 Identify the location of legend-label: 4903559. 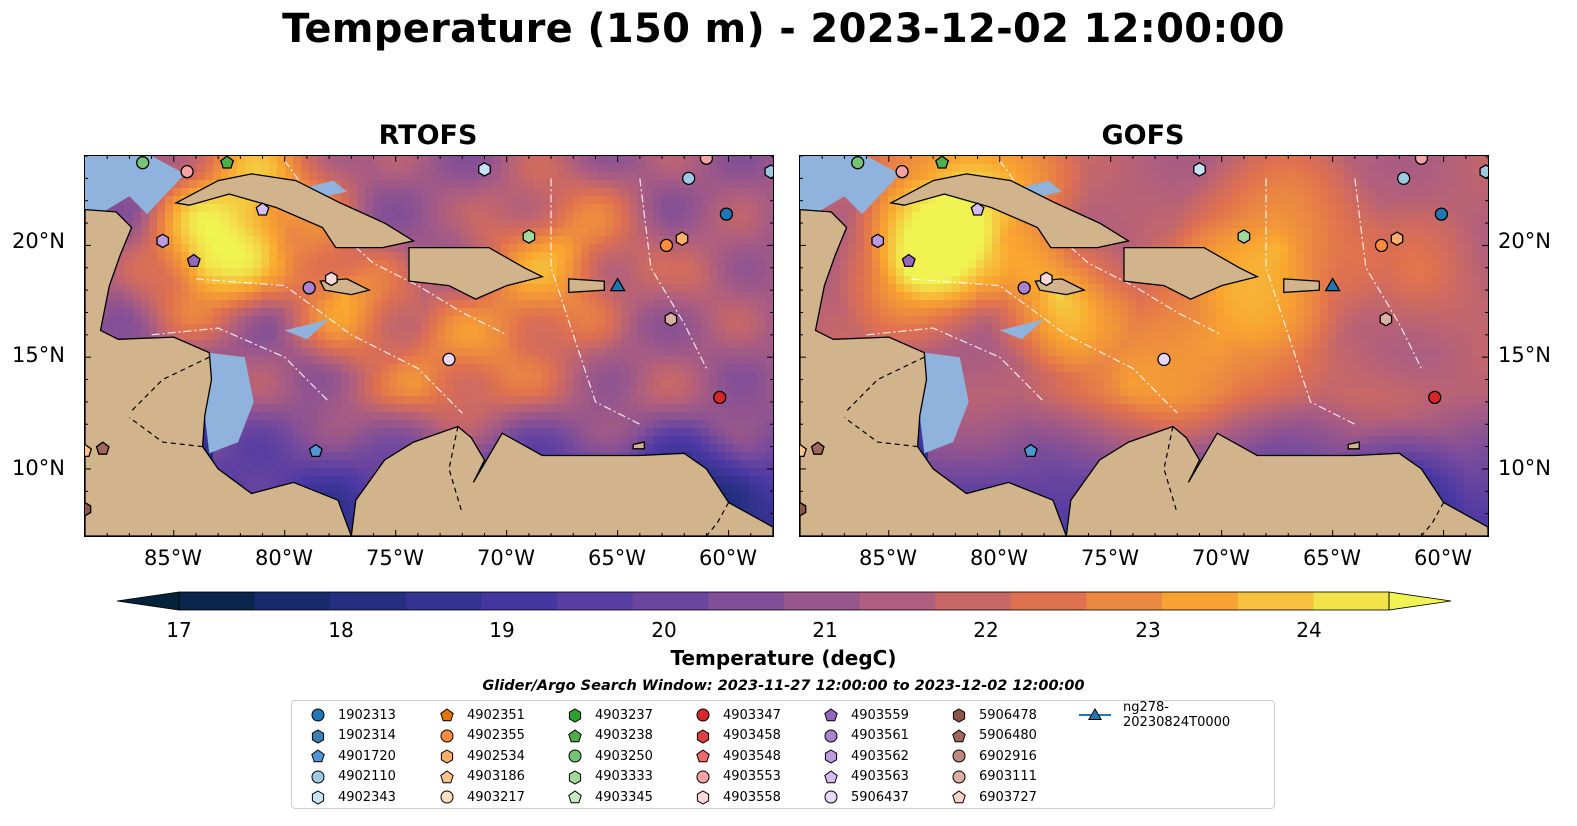
(880, 715).